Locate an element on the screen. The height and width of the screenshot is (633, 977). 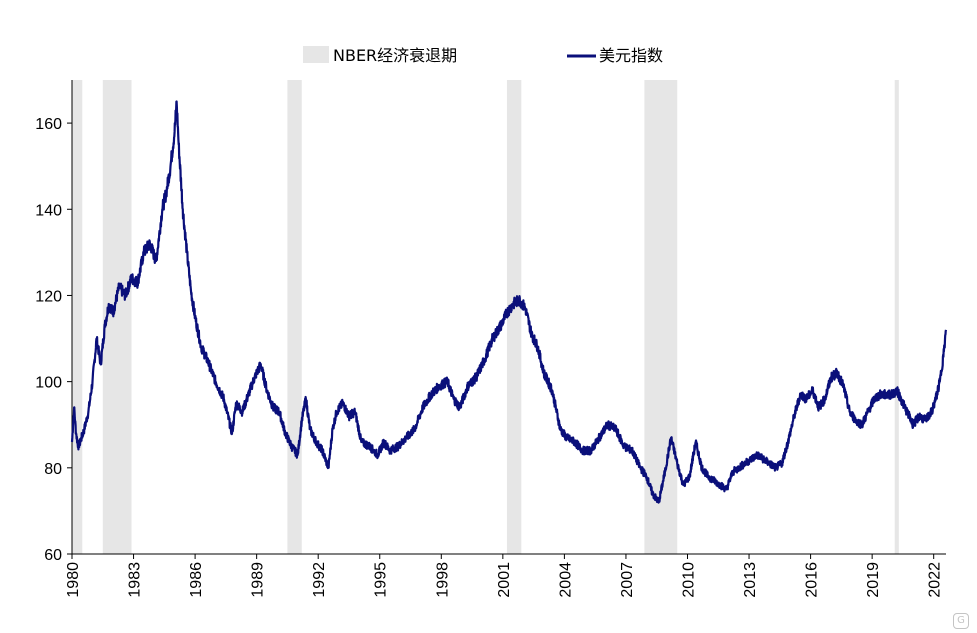
y-tick-label: 100 is located at coordinates (48, 383).